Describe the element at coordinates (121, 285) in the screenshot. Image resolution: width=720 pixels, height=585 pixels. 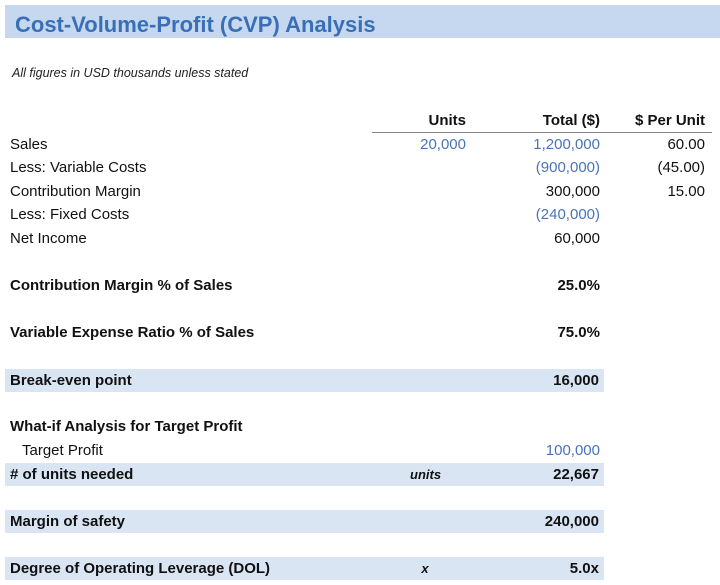
I see `row-label: Contribution Margin % of Sales` at that location.